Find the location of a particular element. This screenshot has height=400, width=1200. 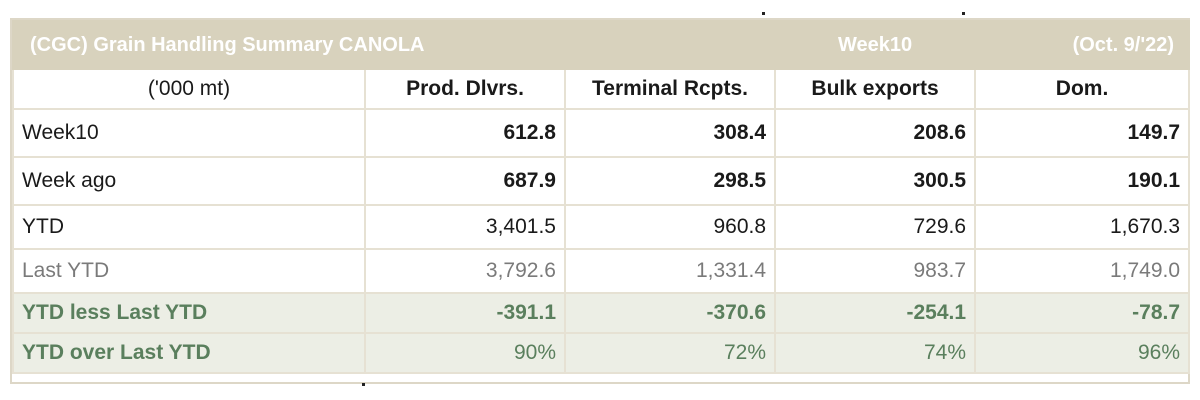

cell-value: 96% is located at coordinates (1082, 353).